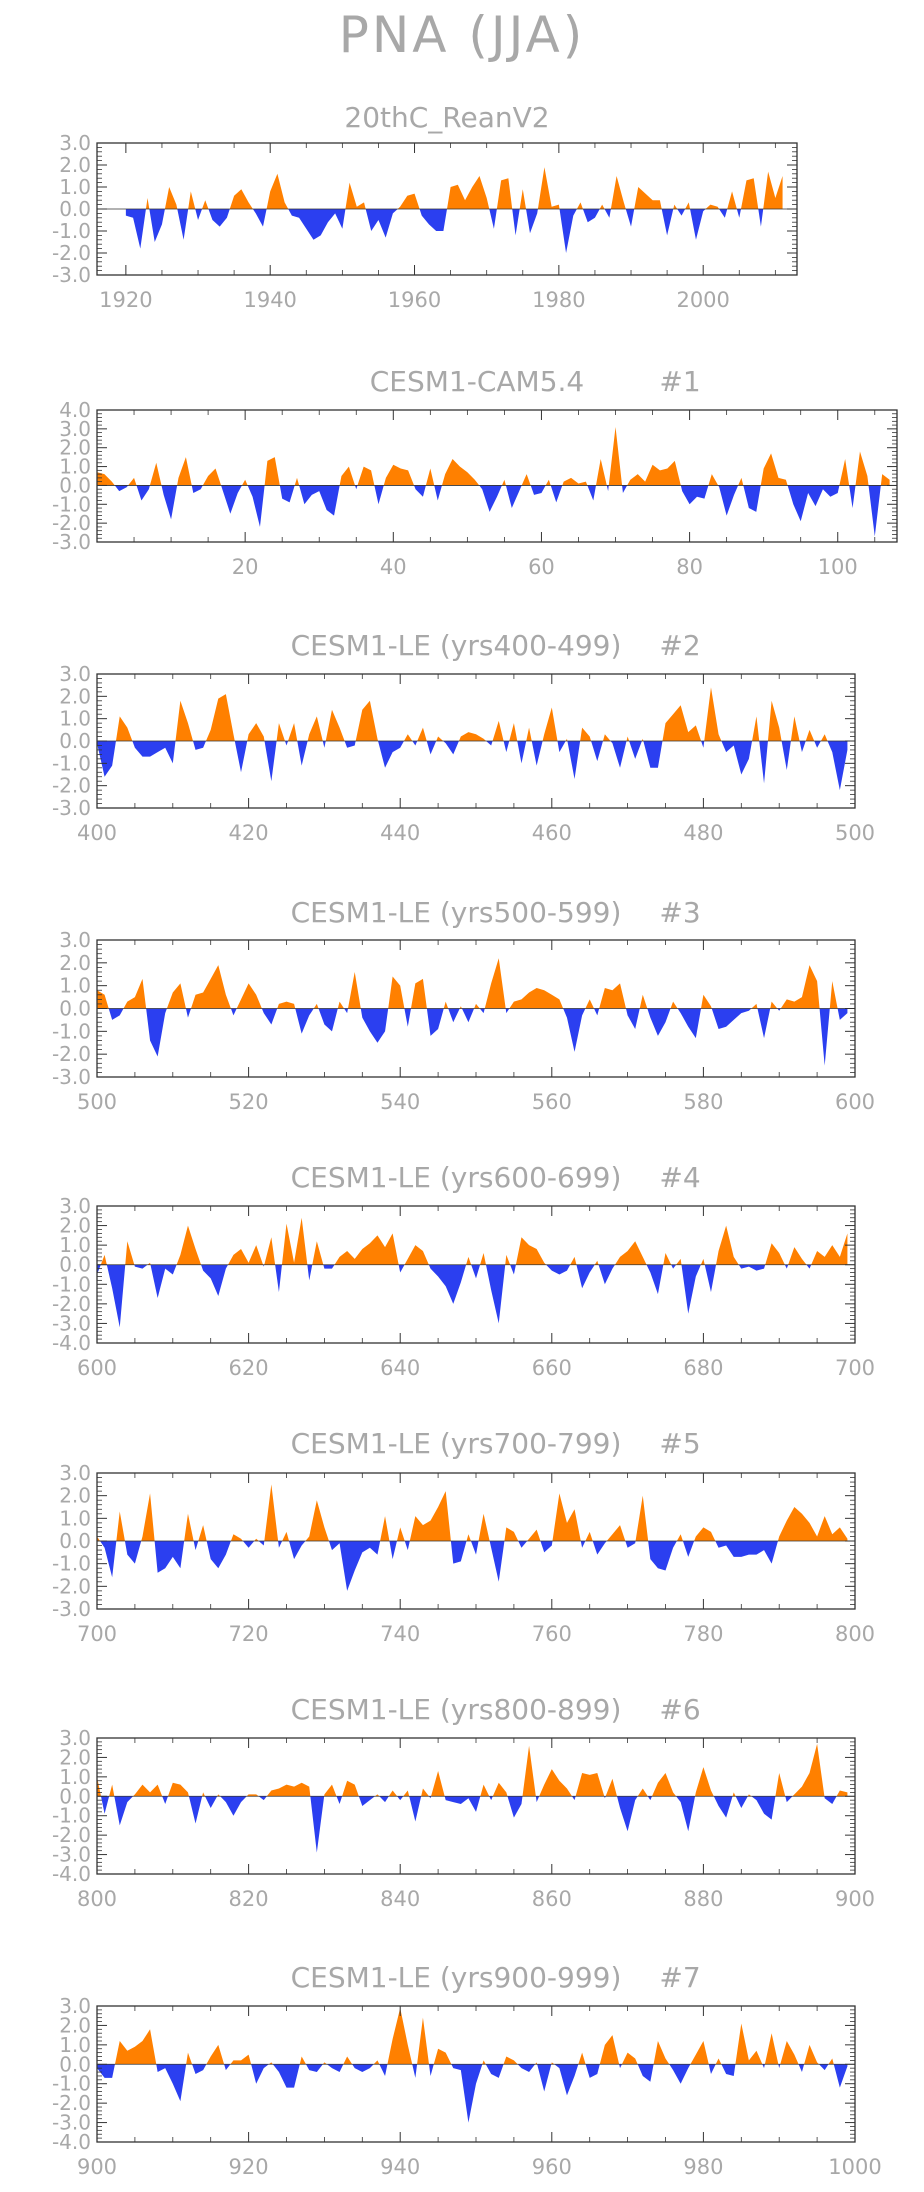 The image size is (924, 2192). What do you see at coordinates (703, 2167) in the screenshot?
I see `x-tick-label: 980` at bounding box center [703, 2167].